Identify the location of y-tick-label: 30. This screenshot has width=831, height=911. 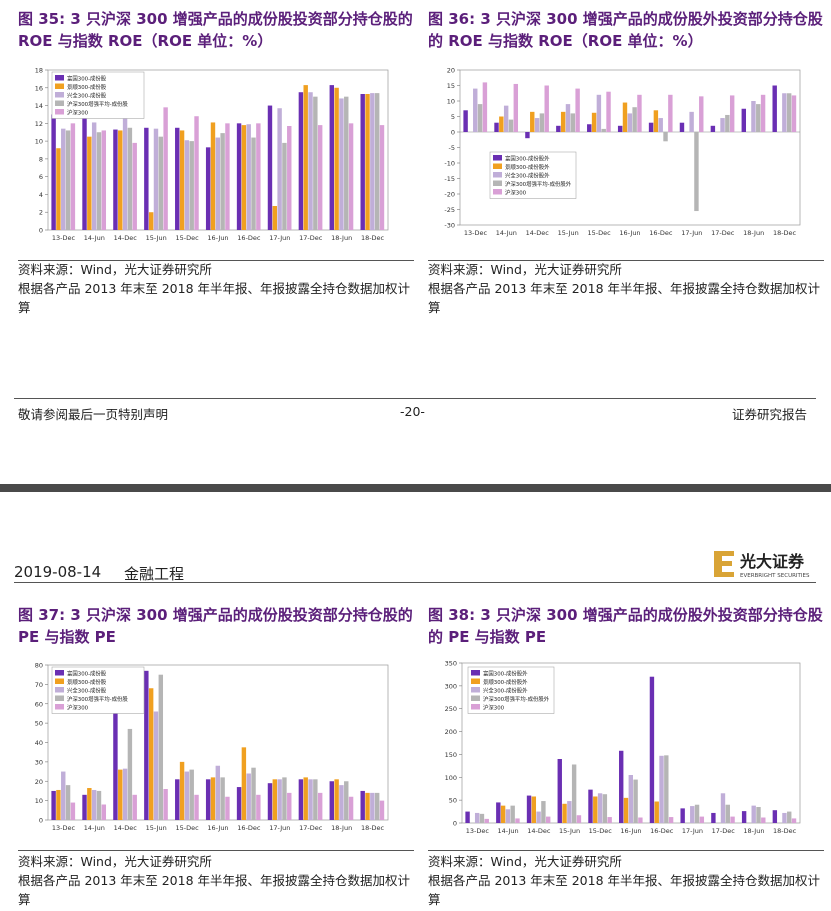
(39, 762).